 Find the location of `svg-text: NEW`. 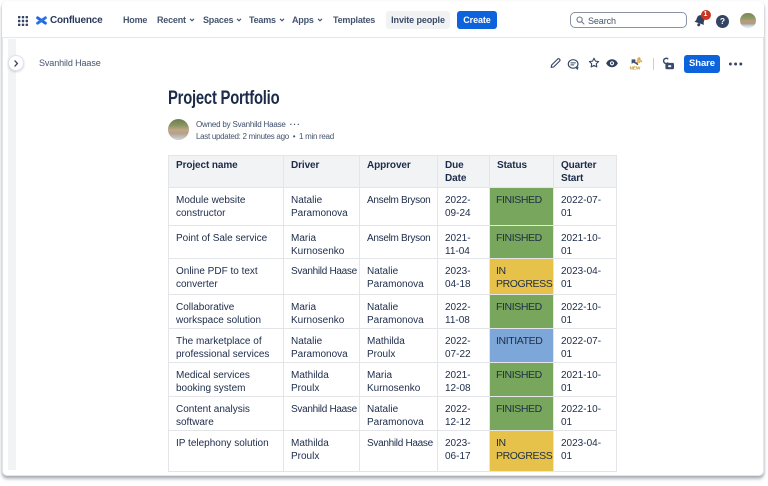

svg-text: NEW is located at coordinates (635, 67).